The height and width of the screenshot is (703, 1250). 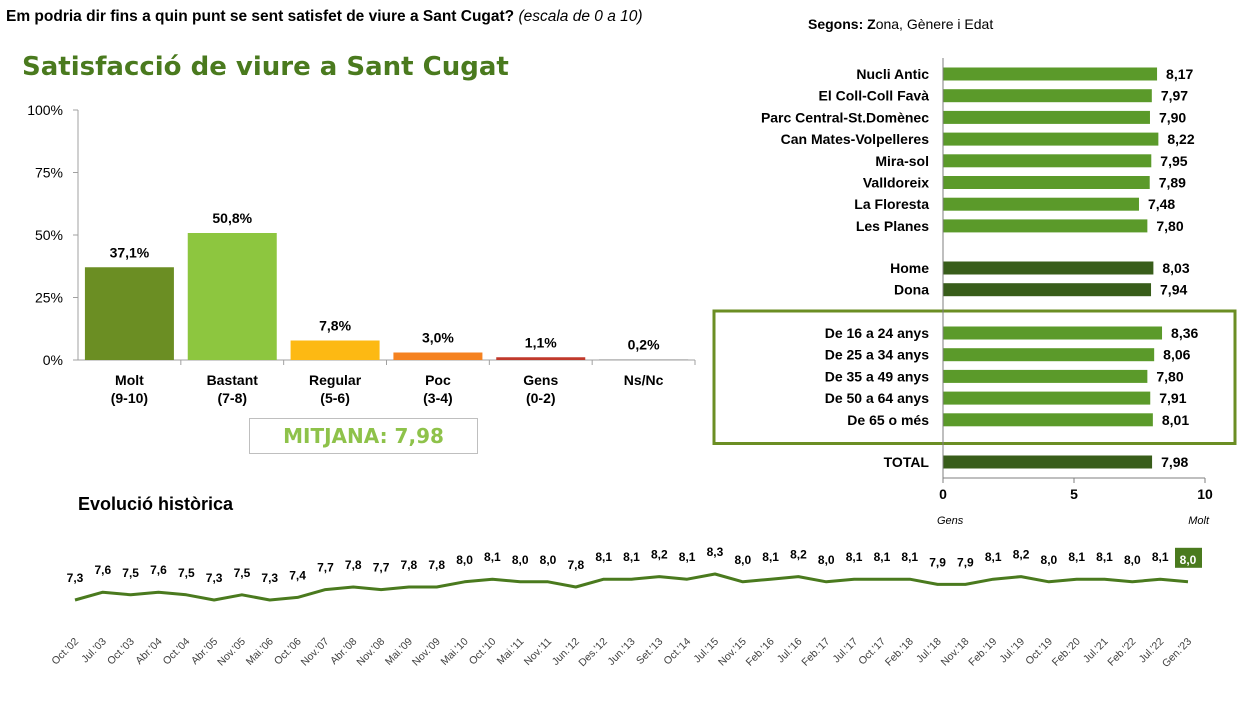 What do you see at coordinates (370, 652) in the screenshot?
I see `x-date-label: Nov.'08` at bounding box center [370, 652].